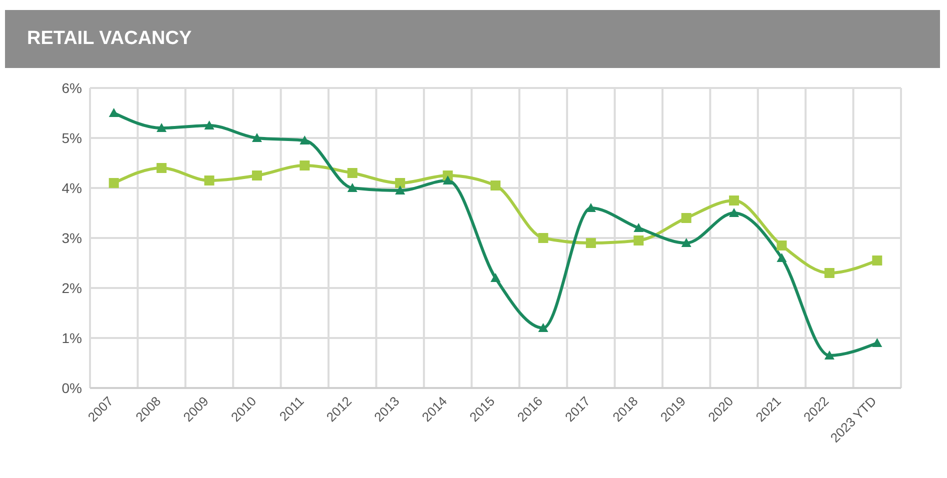 This screenshot has width=947, height=478. Describe the element at coordinates (72, 288) in the screenshot. I see `y-tick-label: 2%` at that location.